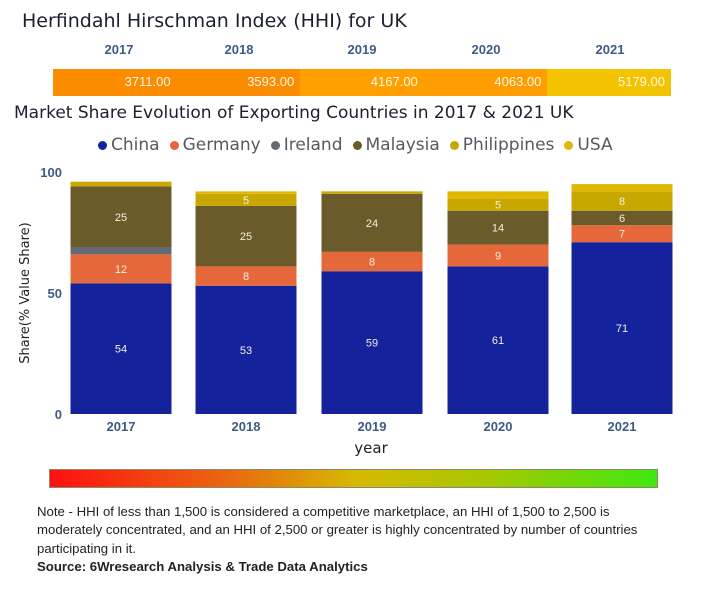  What do you see at coordinates (51, 172) in the screenshot?
I see `y-tick-label: 100` at bounding box center [51, 172].